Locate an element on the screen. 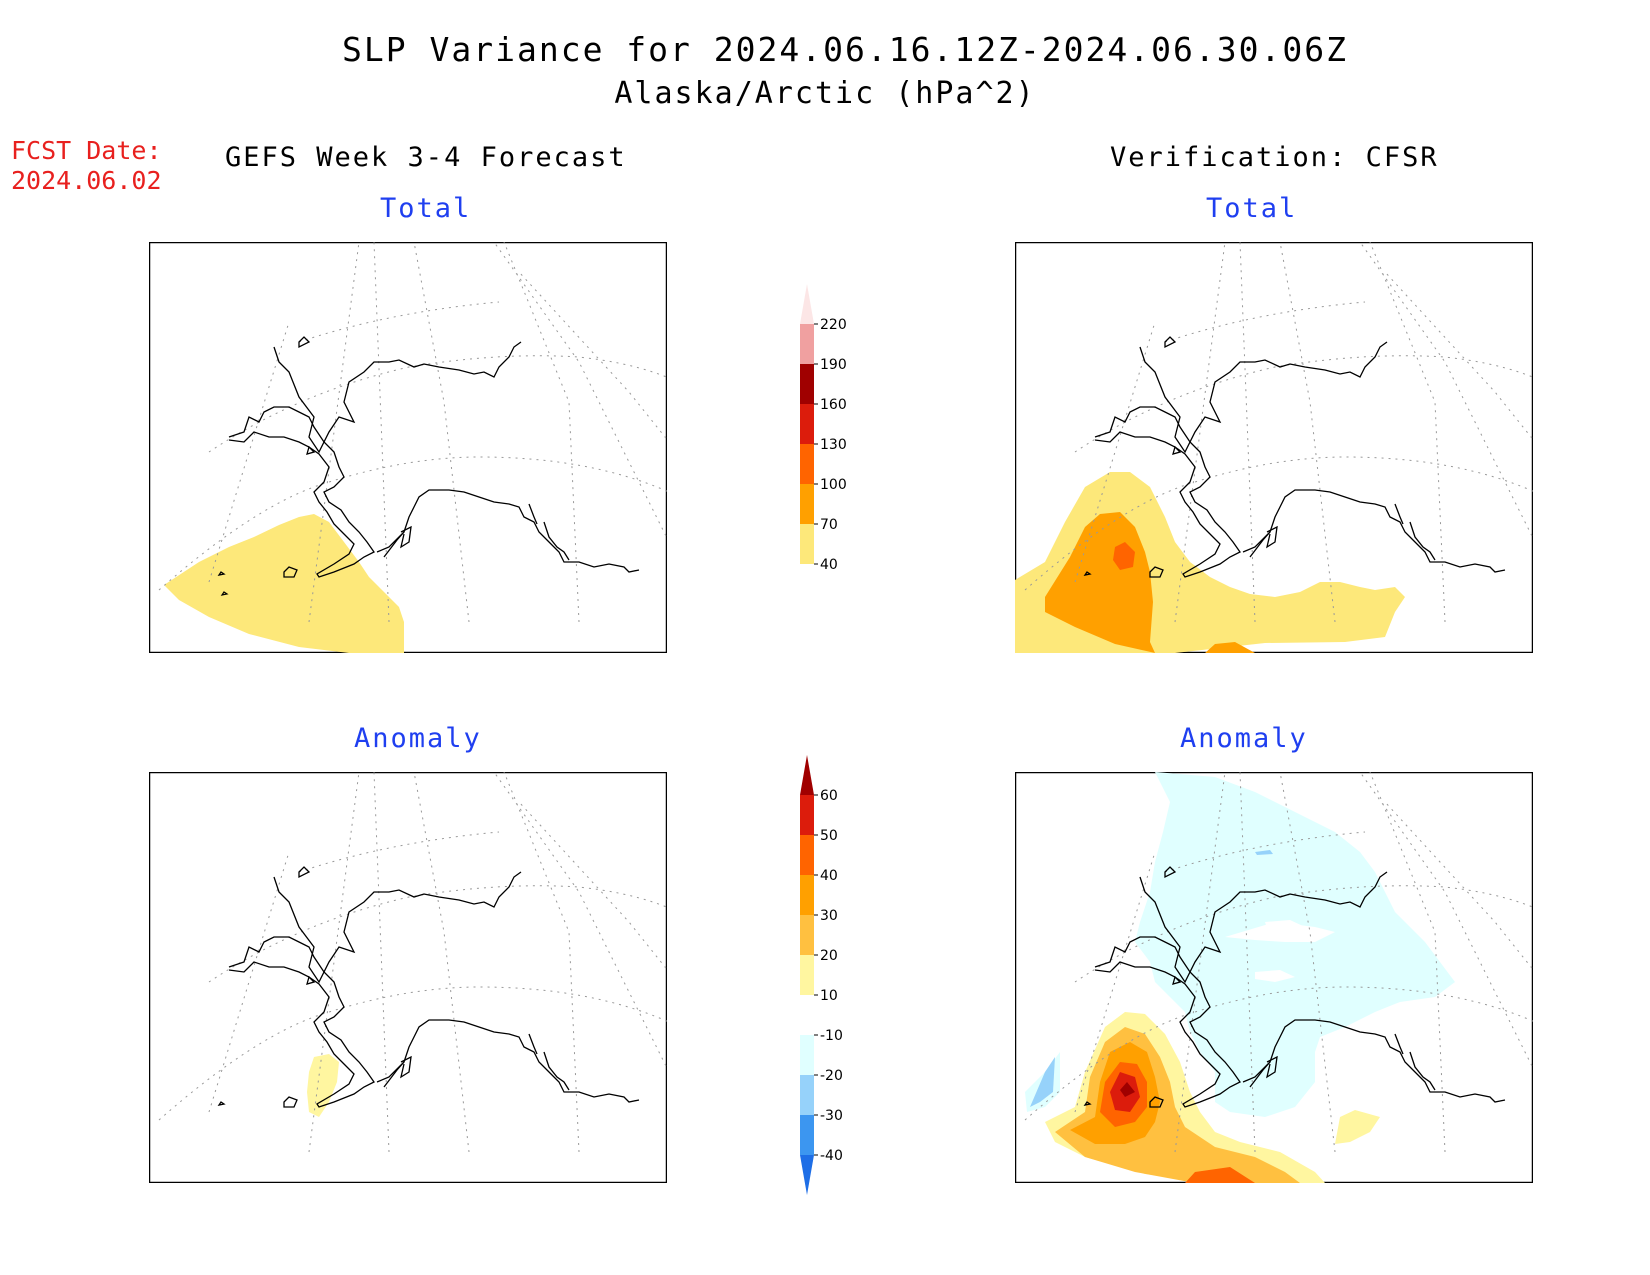 This screenshot has height=1275, width=1650. colorbar-tick-label: 130 is located at coordinates (833, 445).